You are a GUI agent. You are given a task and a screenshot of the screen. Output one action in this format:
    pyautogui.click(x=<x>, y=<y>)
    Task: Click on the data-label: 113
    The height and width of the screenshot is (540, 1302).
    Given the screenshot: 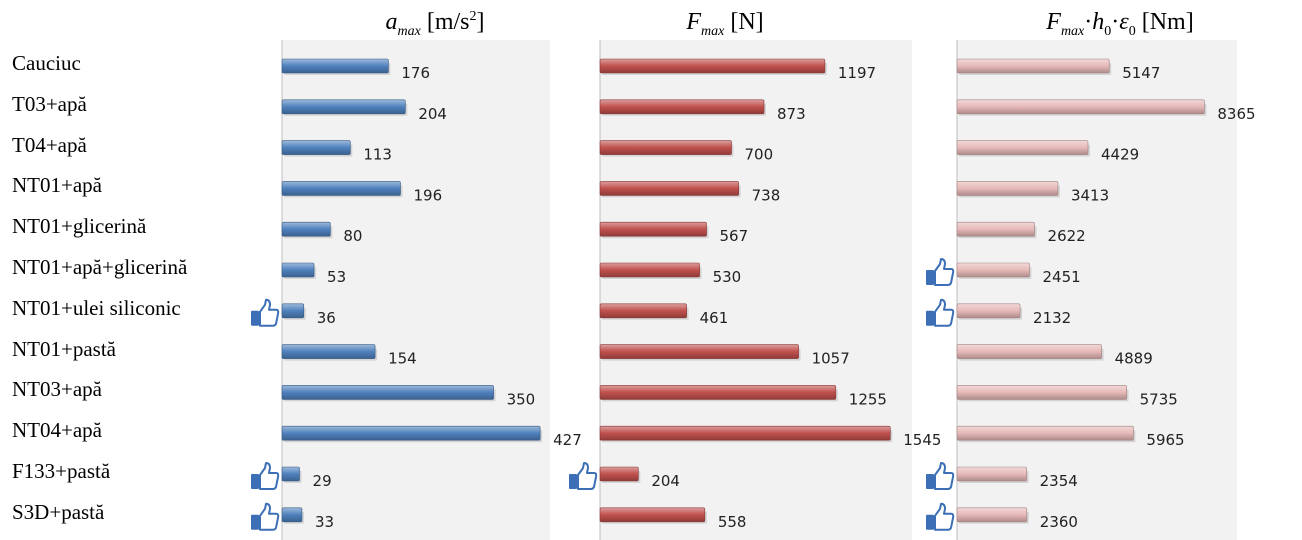 What is the action you would take?
    pyautogui.click(x=377, y=155)
    